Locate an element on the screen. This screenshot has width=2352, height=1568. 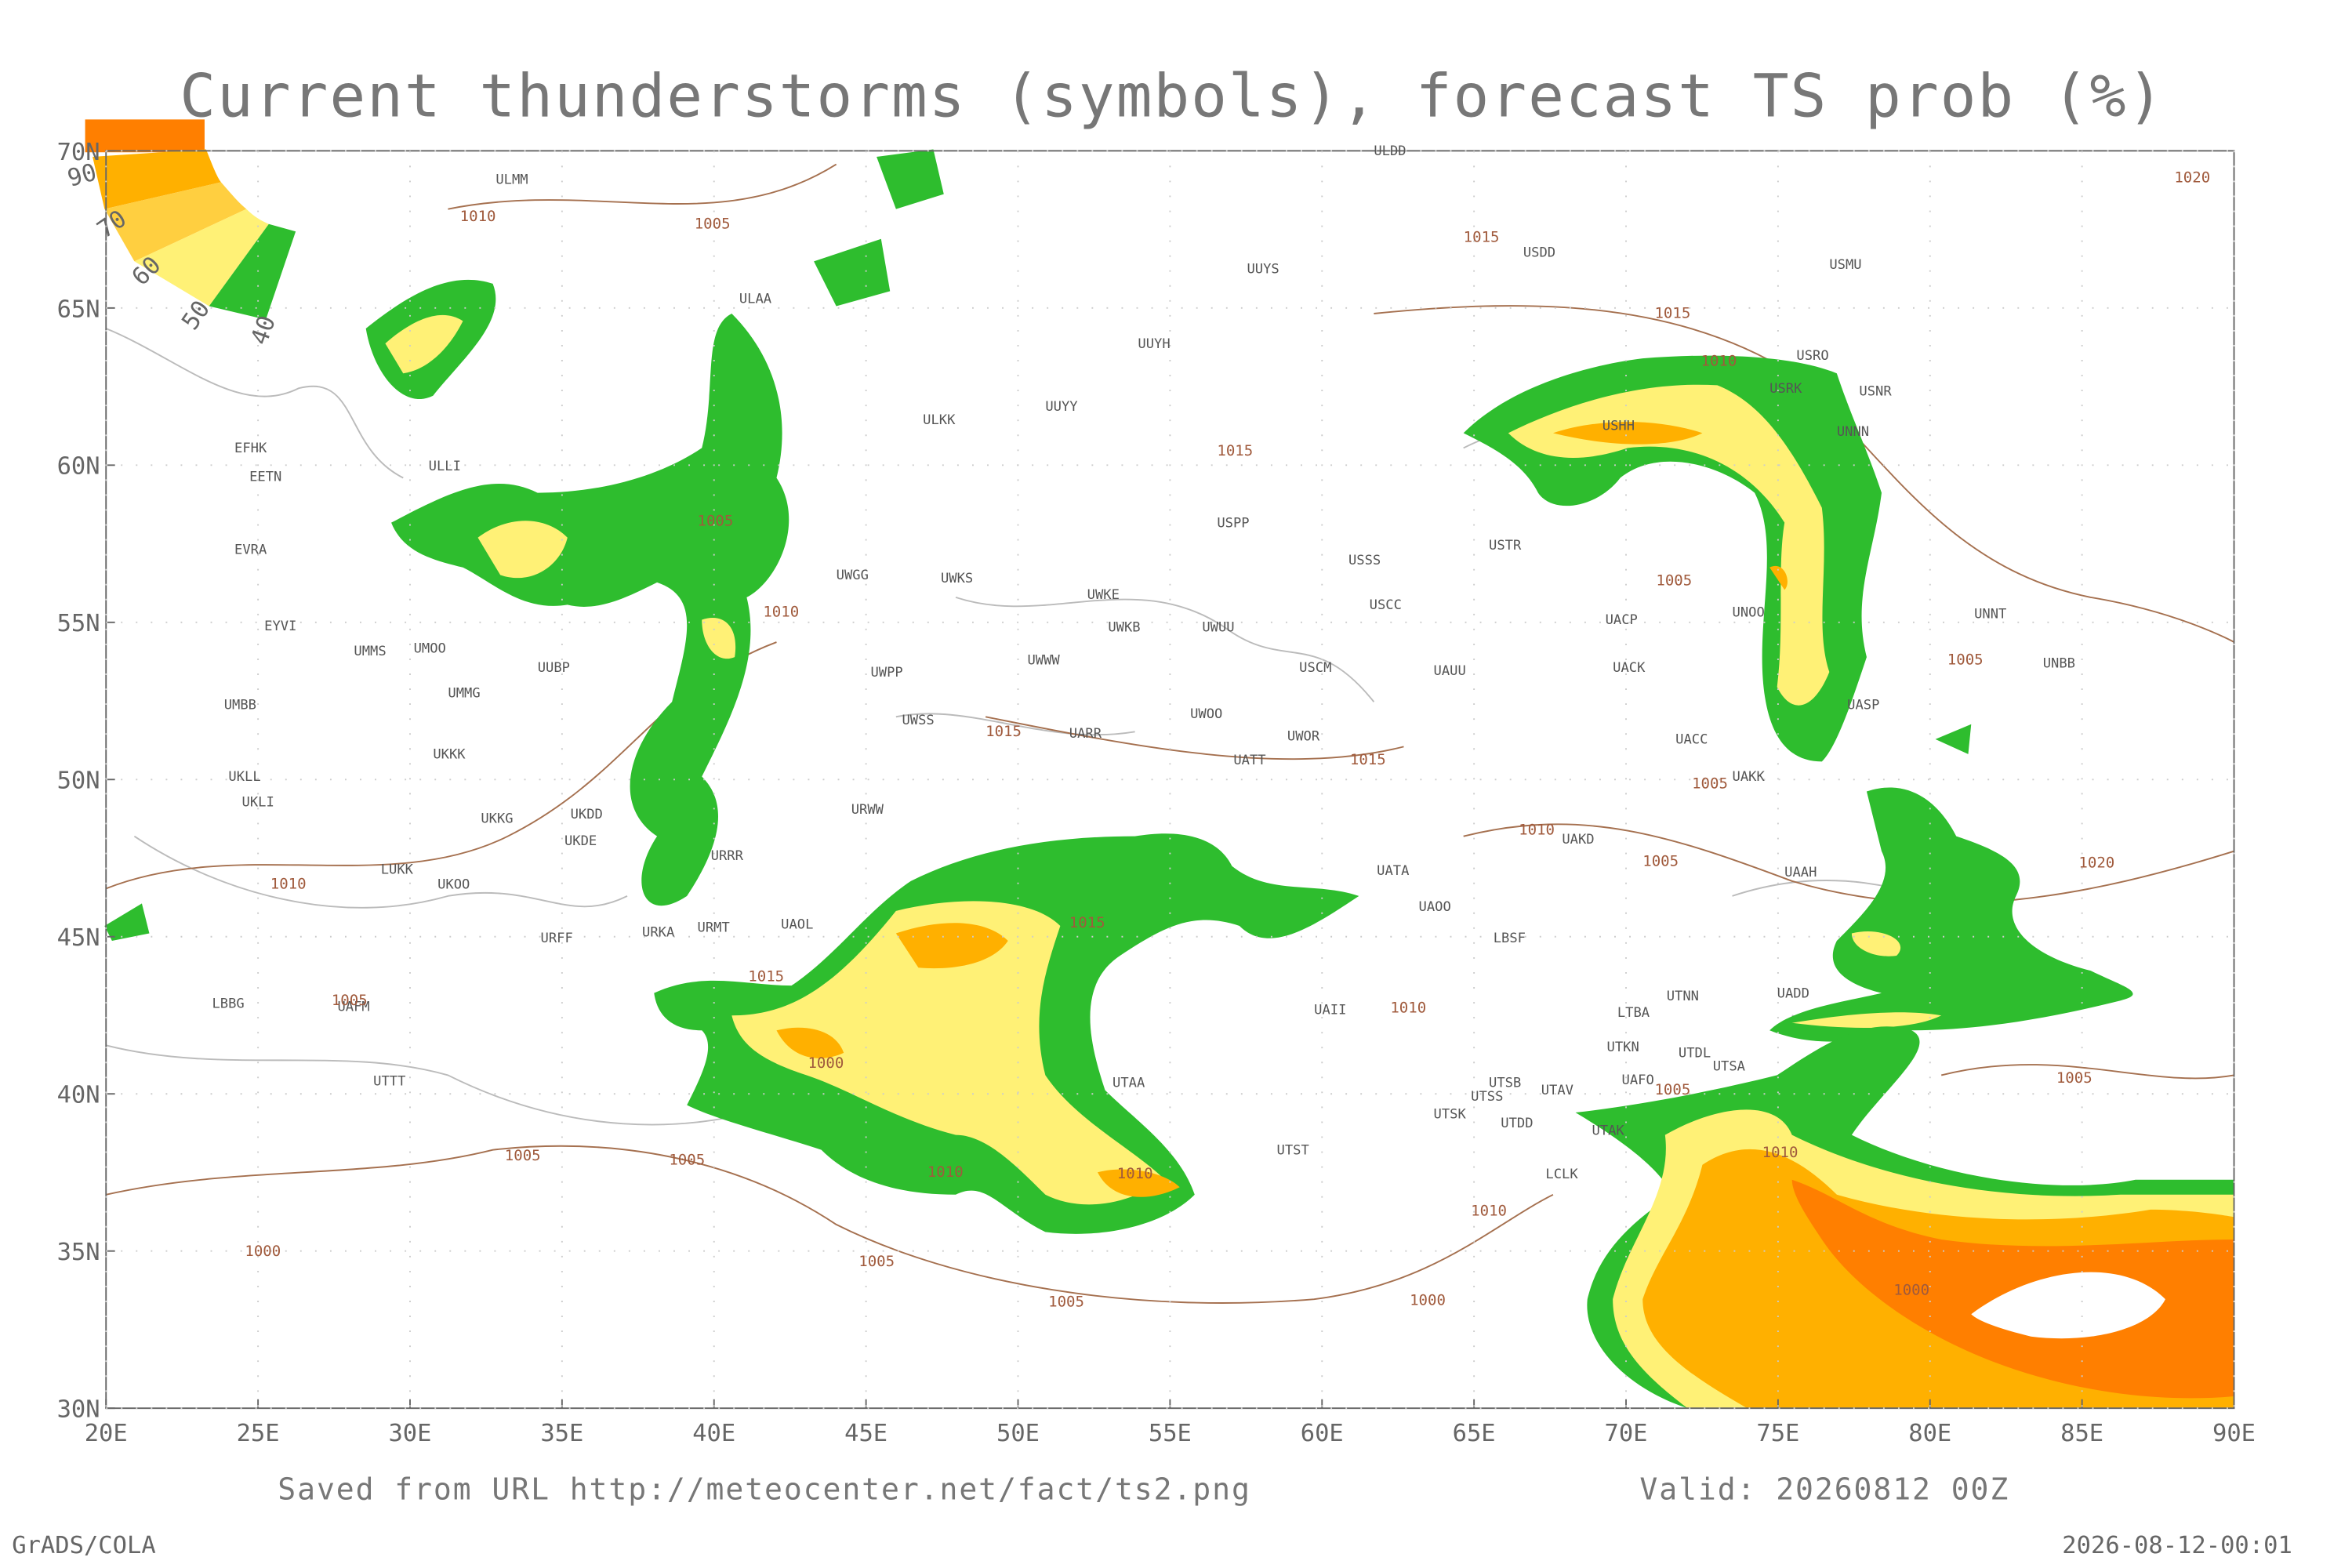
station-label: URRR is located at coordinates (727, 856).